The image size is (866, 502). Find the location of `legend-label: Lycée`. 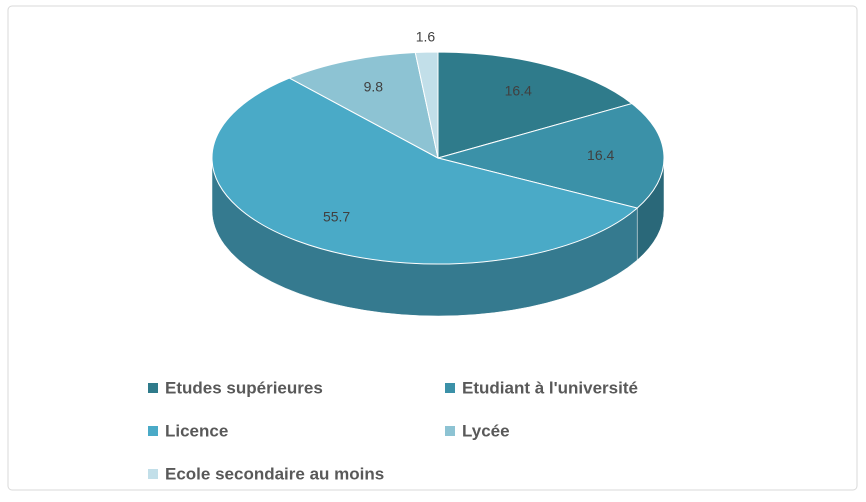

legend-label: Lycée is located at coordinates (486, 430).